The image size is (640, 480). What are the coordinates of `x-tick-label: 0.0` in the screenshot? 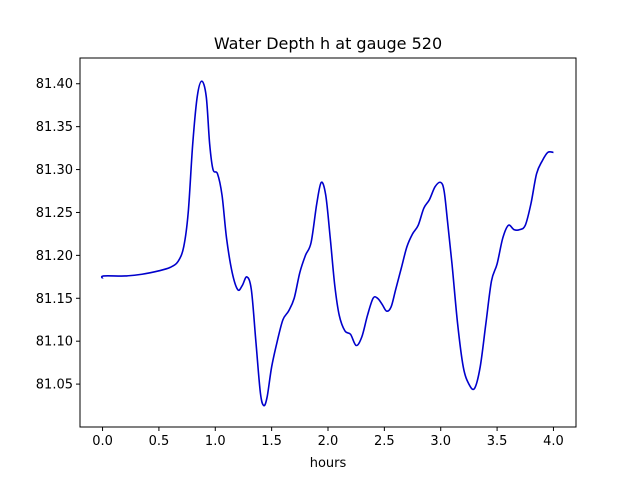 It's located at (102, 441).